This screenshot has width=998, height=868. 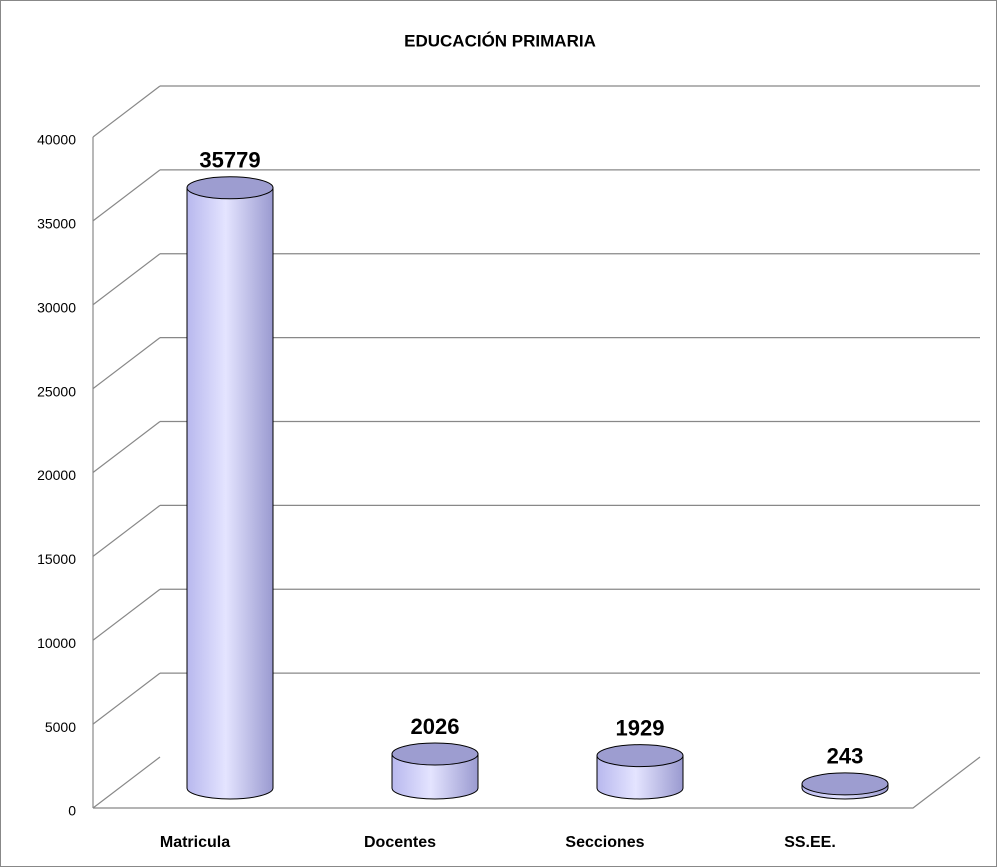 I want to click on y-tick-label: 15000, so click(x=56, y=559).